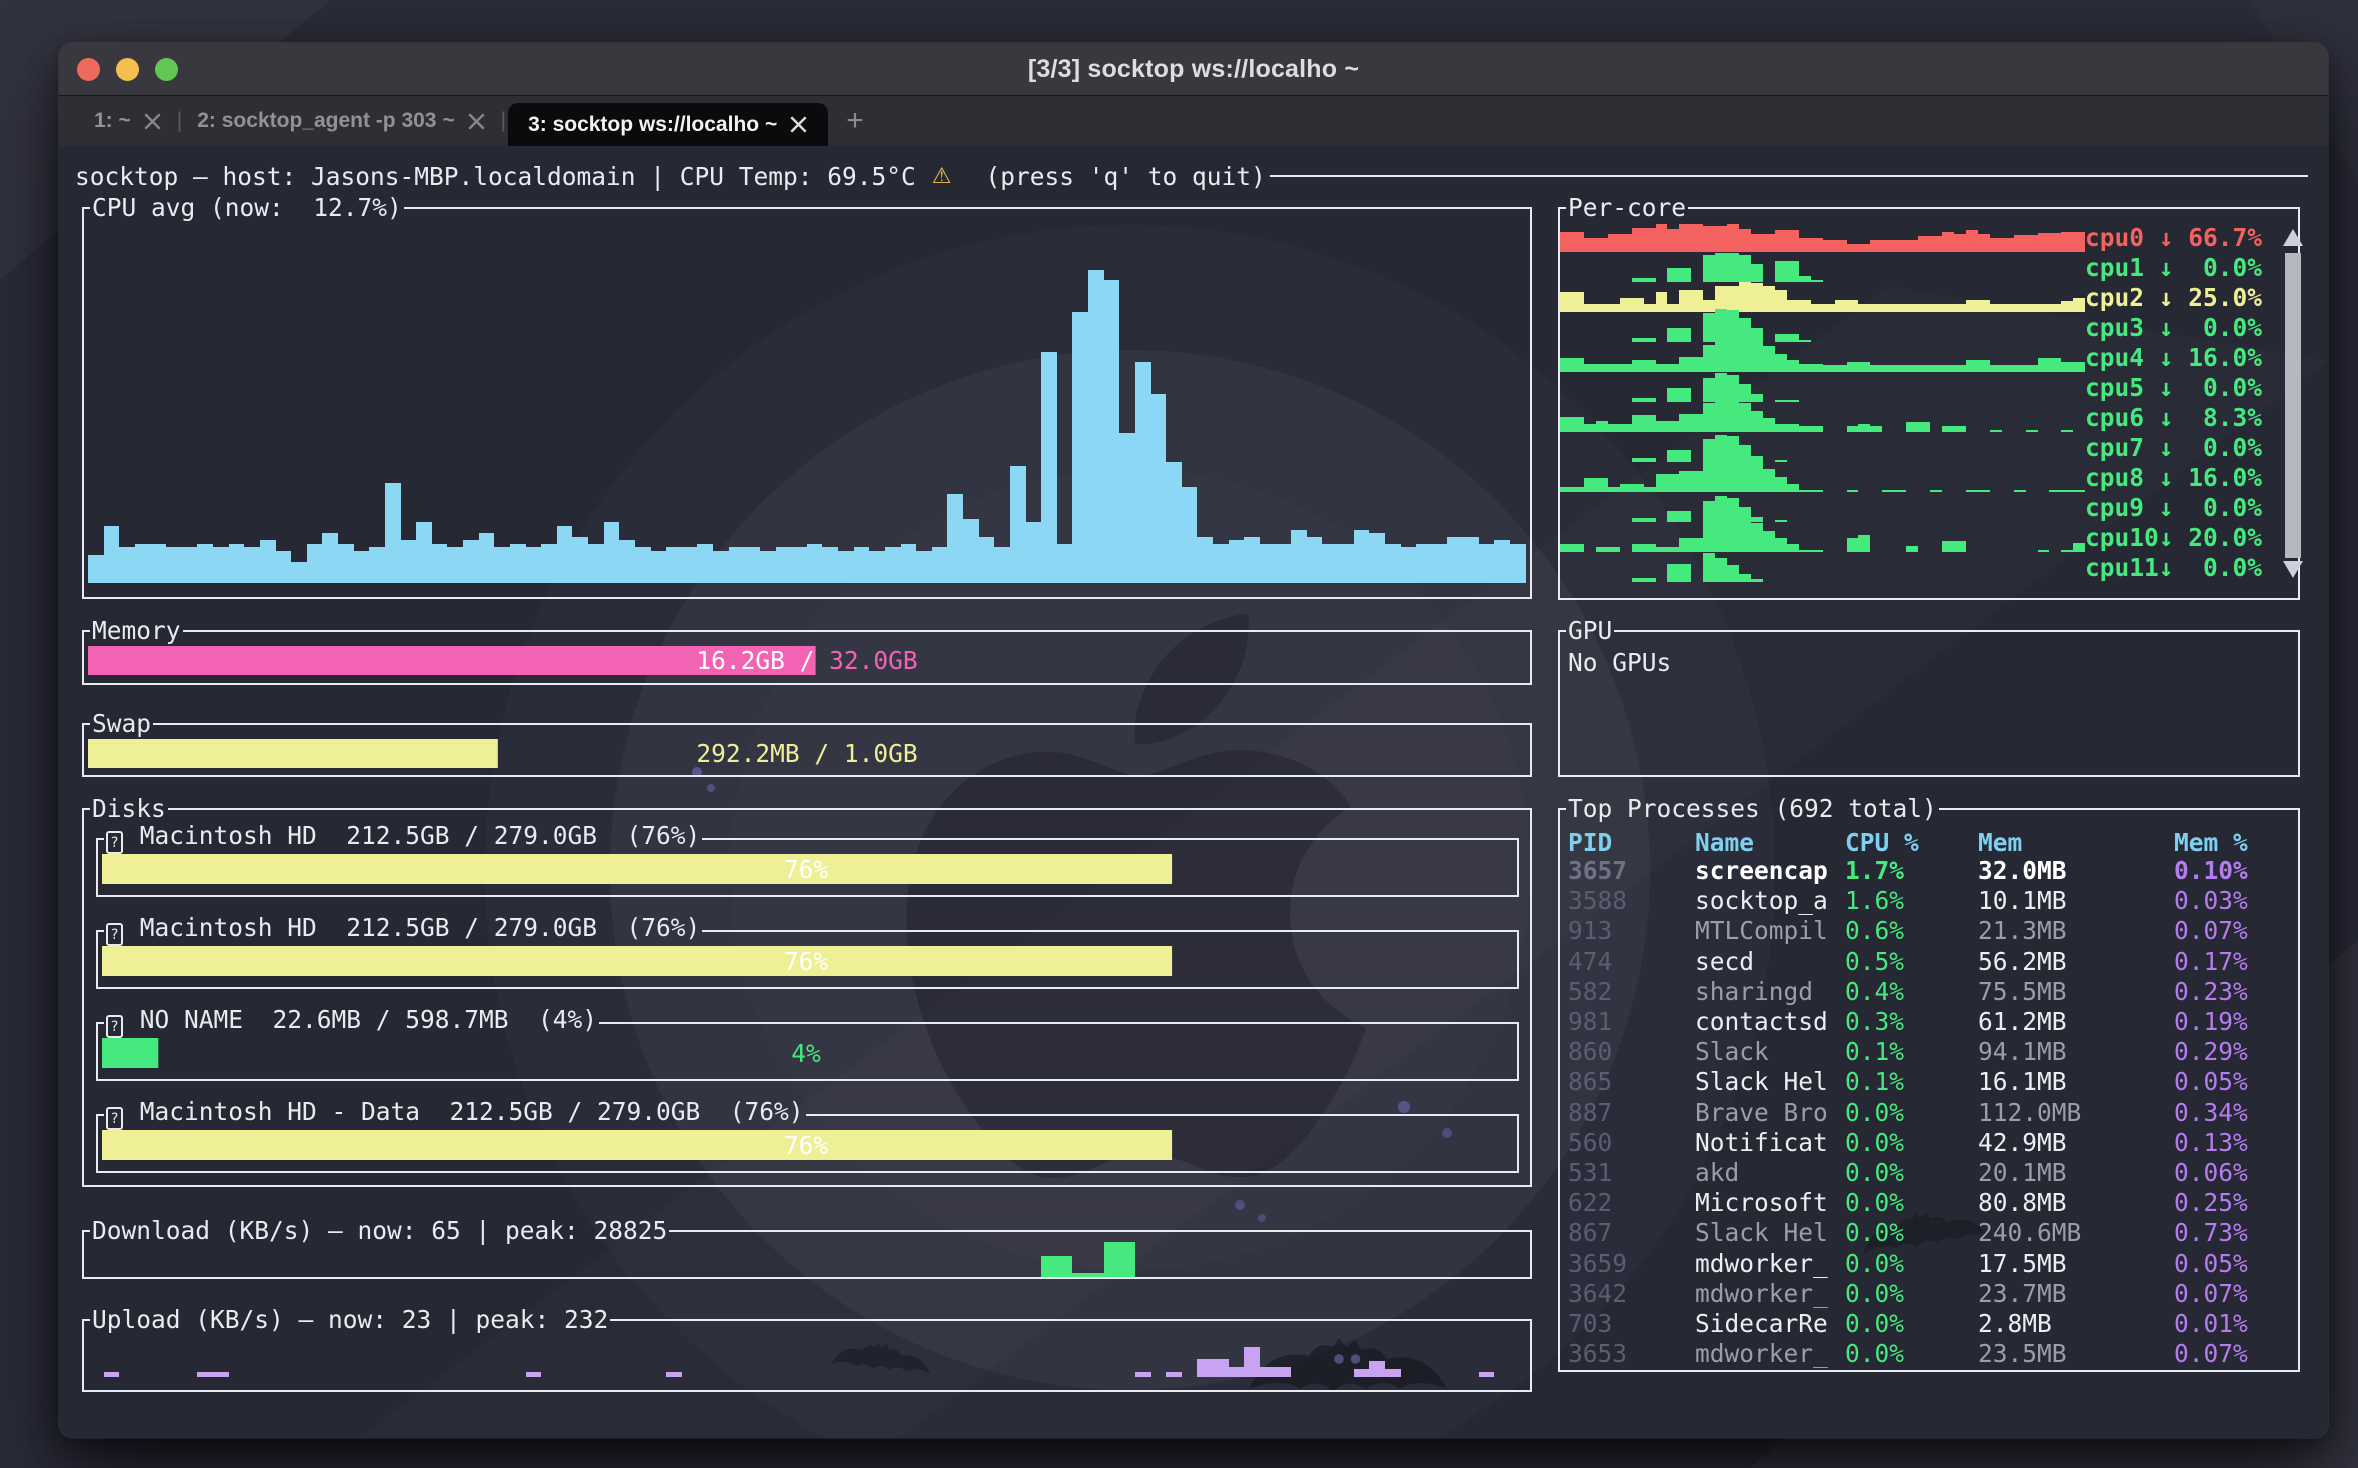 This screenshot has height=1468, width=2358. Describe the element at coordinates (1205, 1368) in the screenshot. I see `upload-bar` at that location.